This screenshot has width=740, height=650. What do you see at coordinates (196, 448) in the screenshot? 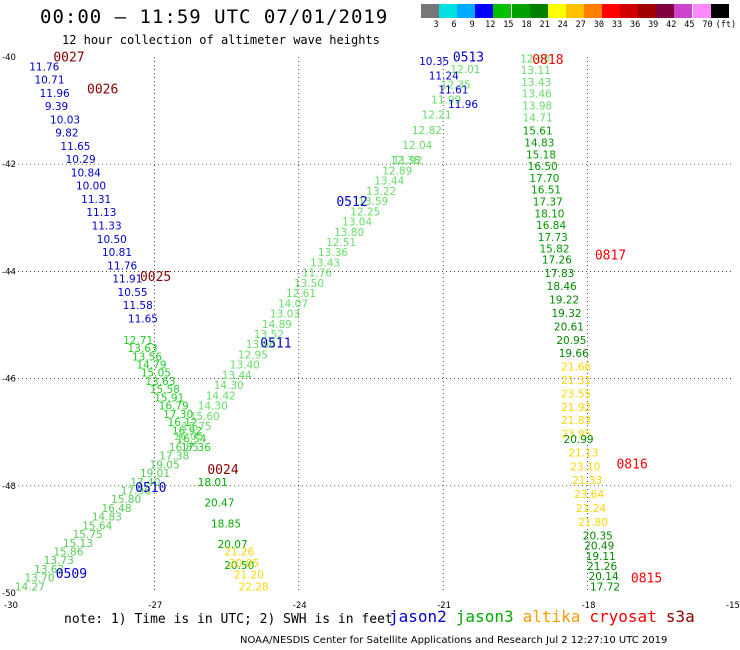
I see `wave-height-value: 17.36` at bounding box center [196, 448].